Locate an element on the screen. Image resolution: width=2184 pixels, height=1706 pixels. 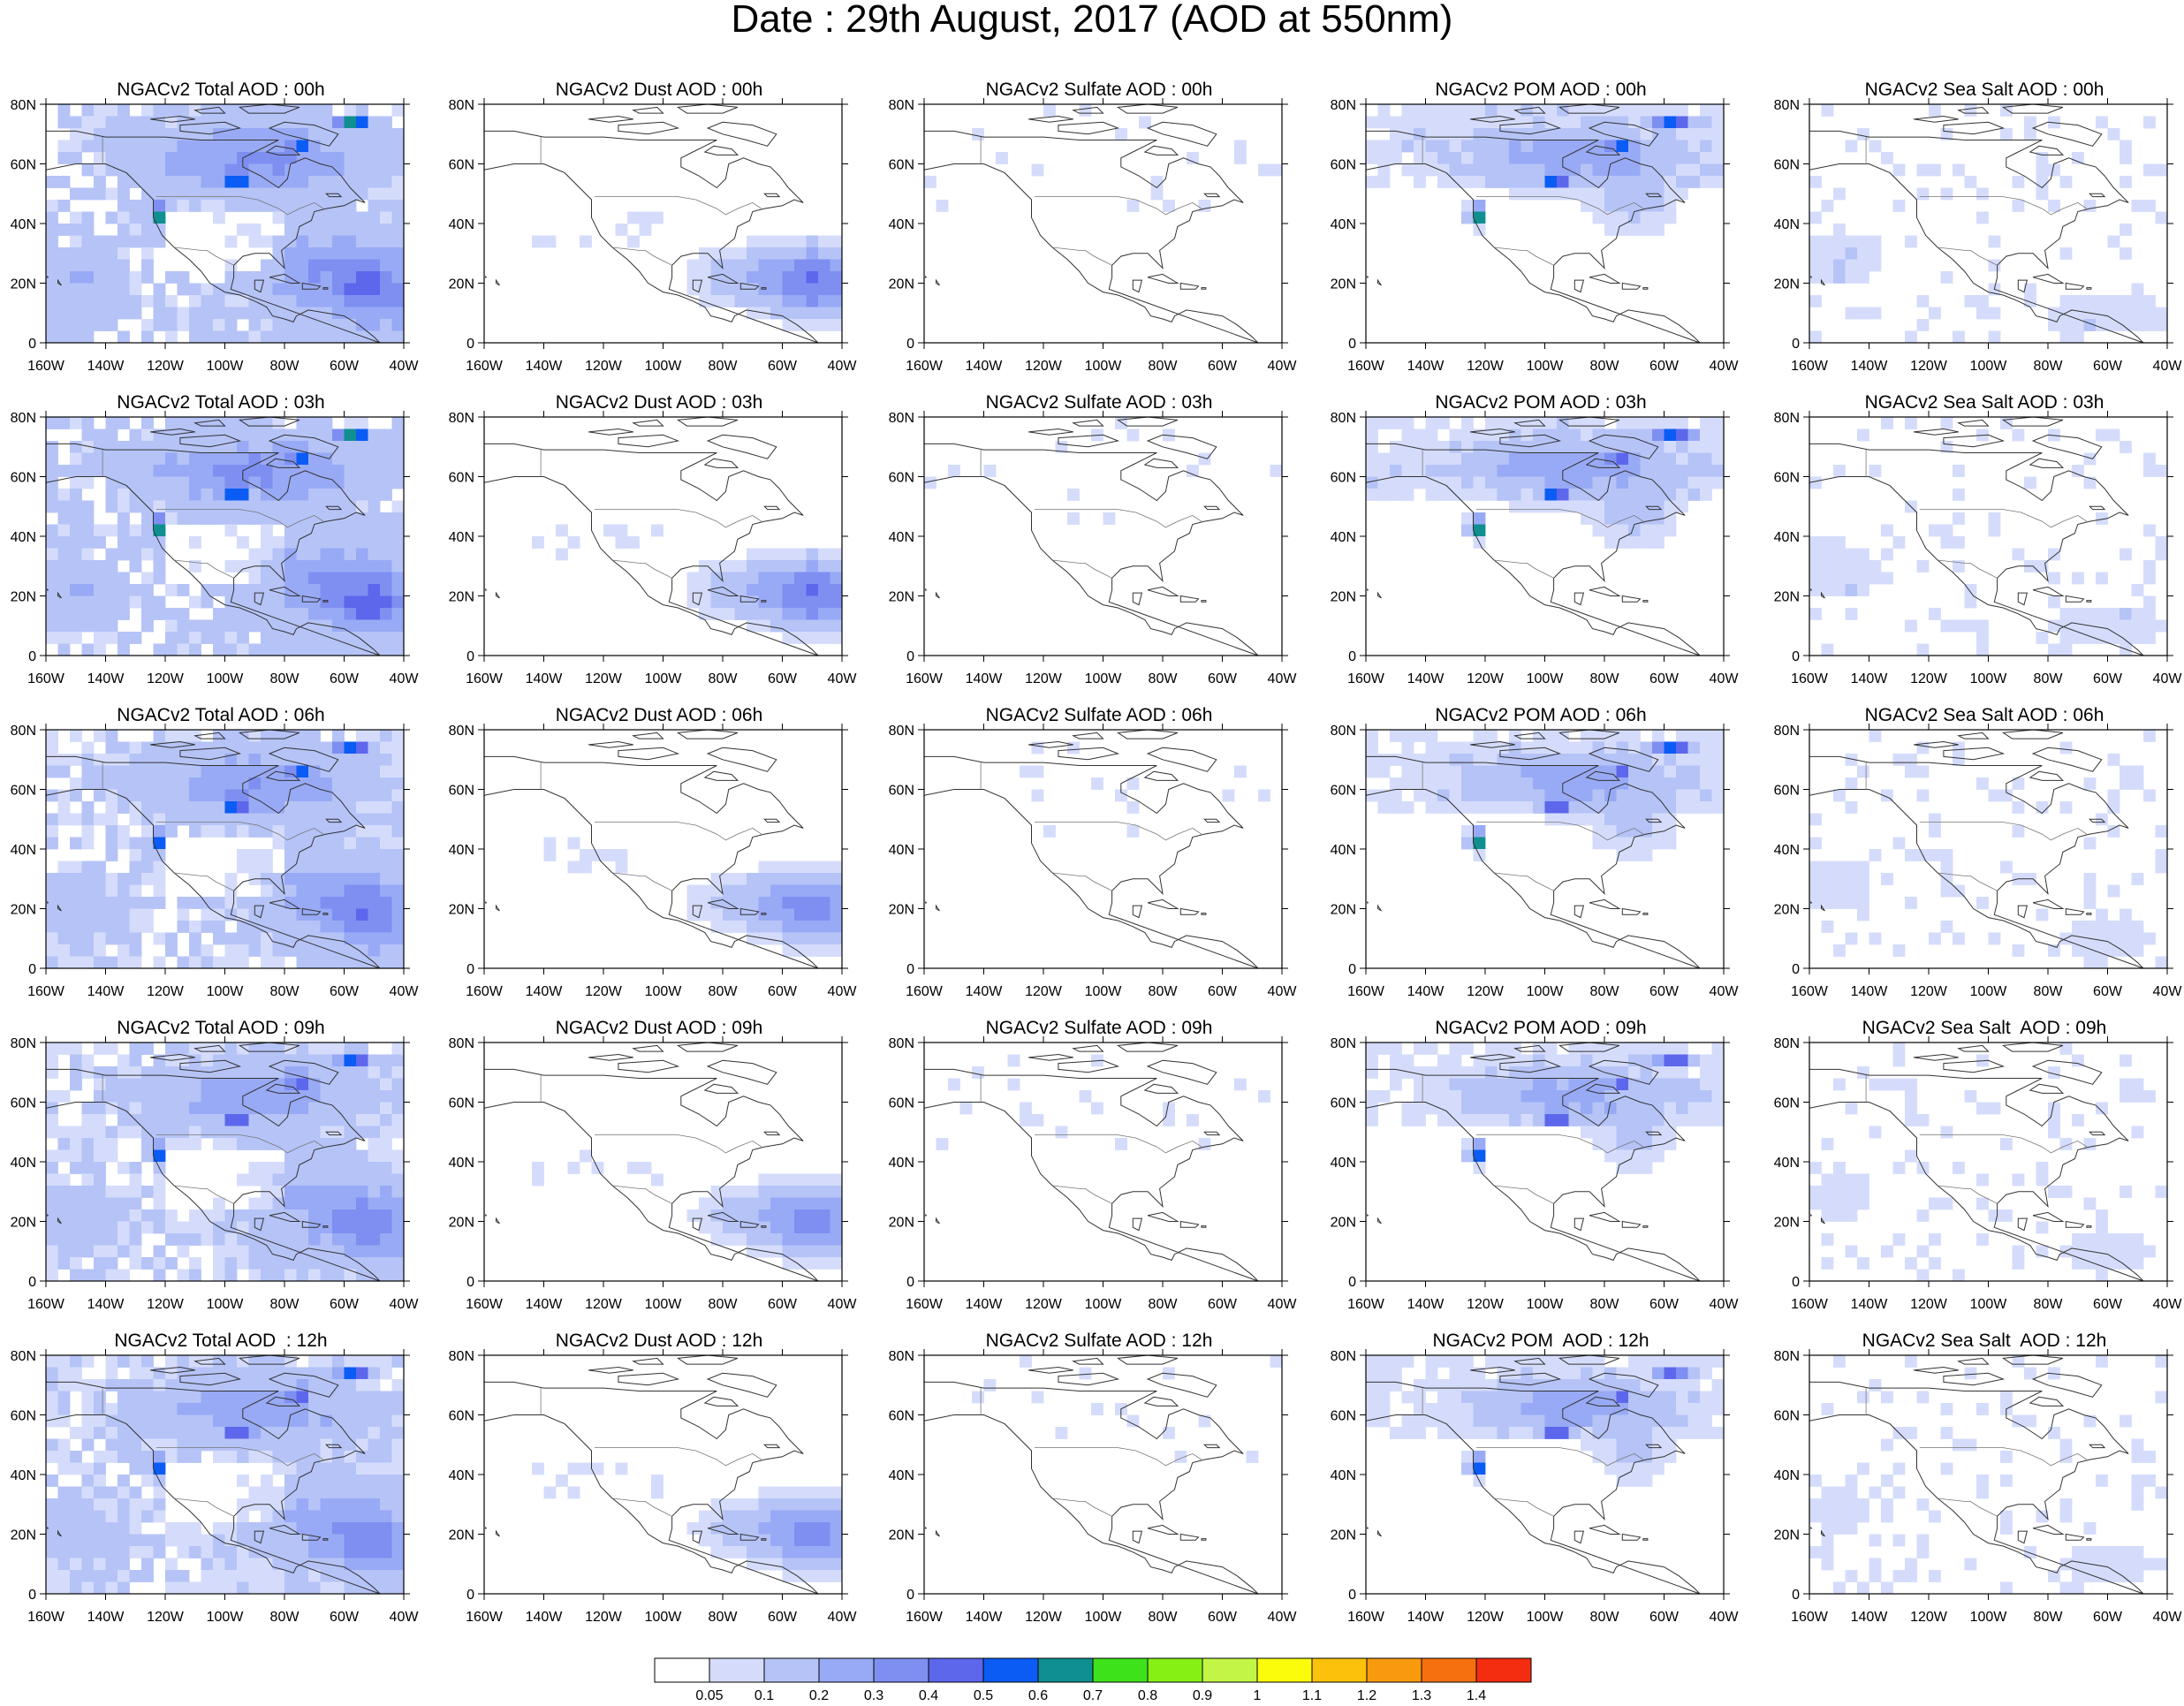
x-tick-label: 140W is located at coordinates (545, 679).